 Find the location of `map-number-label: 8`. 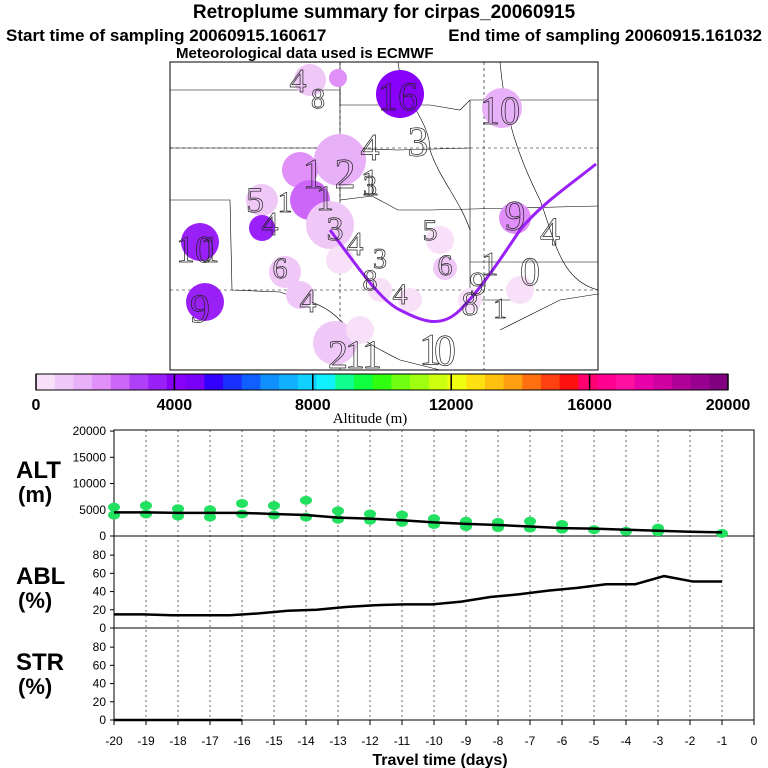

map-number-label: 8 is located at coordinates (470, 304).